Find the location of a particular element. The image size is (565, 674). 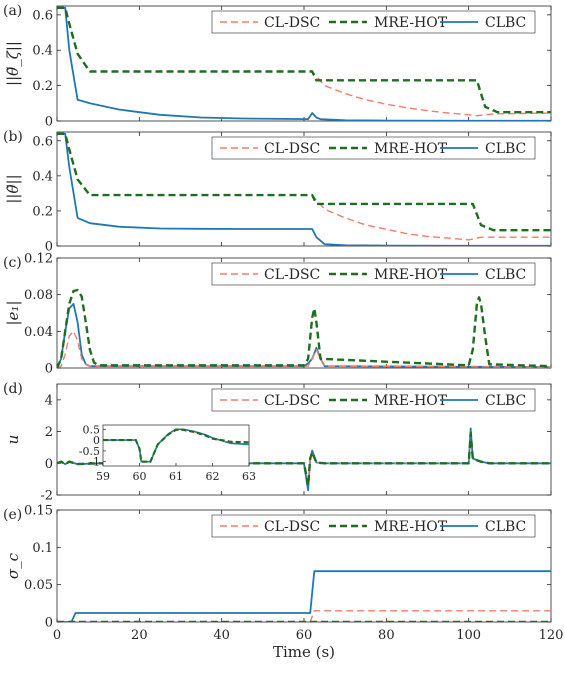

inset-y-tick-label: 0.5 is located at coordinates (92, 429).